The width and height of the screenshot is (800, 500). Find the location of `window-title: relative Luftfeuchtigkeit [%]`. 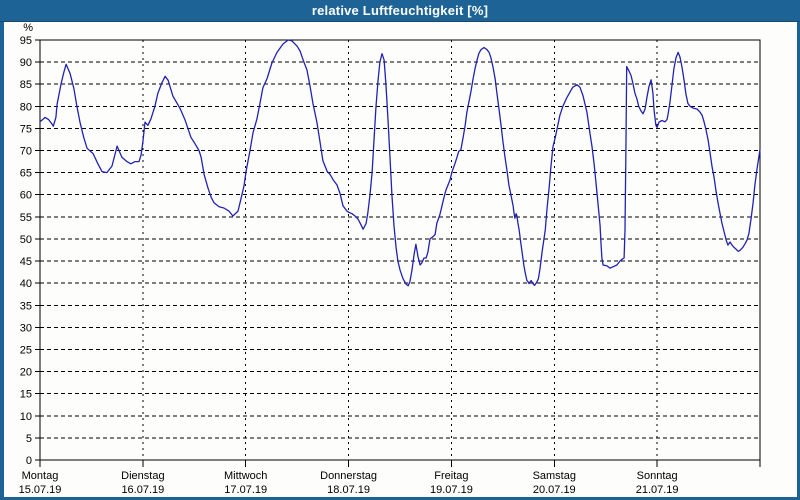

window-title: relative Luftfeuchtigkeit [%] is located at coordinates (400, 10).